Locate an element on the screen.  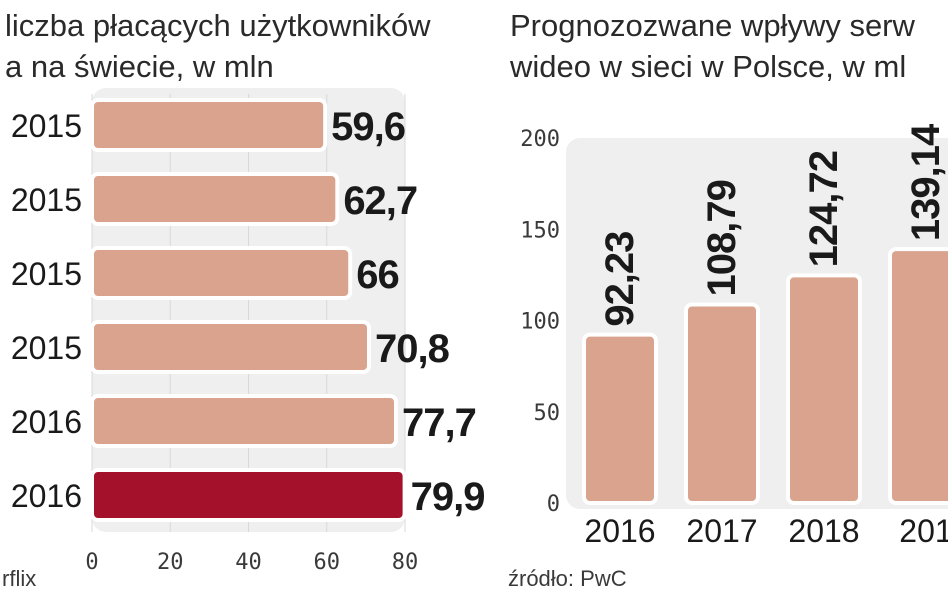
right-category-label: 2016 is located at coordinates (619, 531).